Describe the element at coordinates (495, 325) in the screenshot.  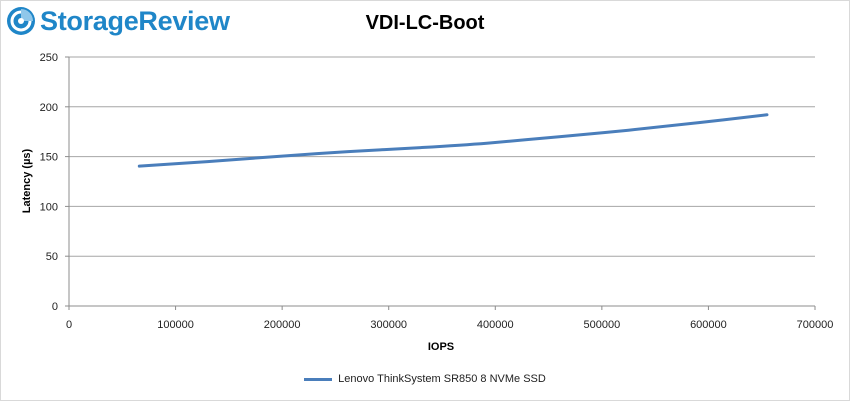
I see `x-tick-label: 400000` at that location.